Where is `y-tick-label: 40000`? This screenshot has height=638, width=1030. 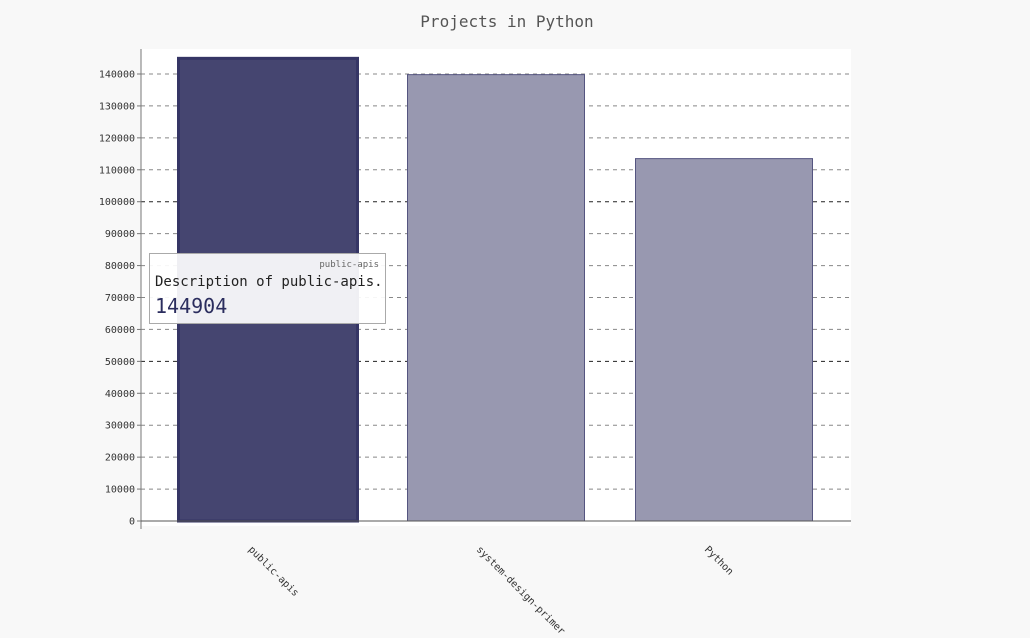 y-tick-label: 40000 is located at coordinates (120, 394).